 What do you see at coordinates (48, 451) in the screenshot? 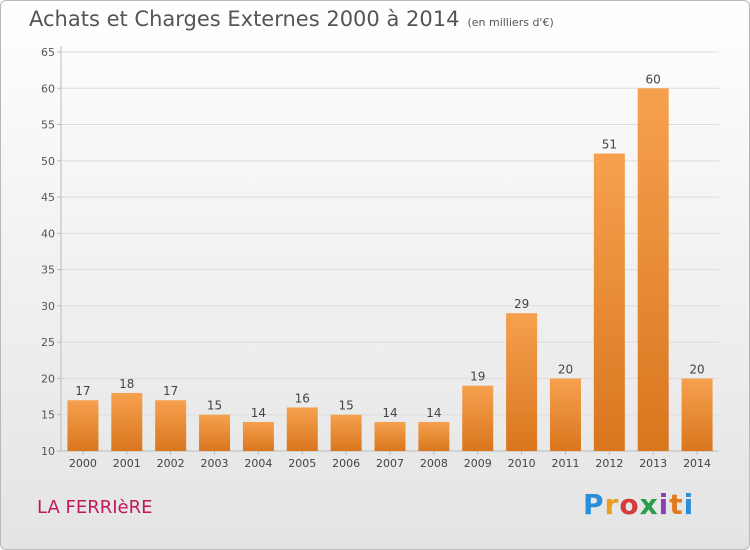
I see `y-tick-label: 10` at bounding box center [48, 451].